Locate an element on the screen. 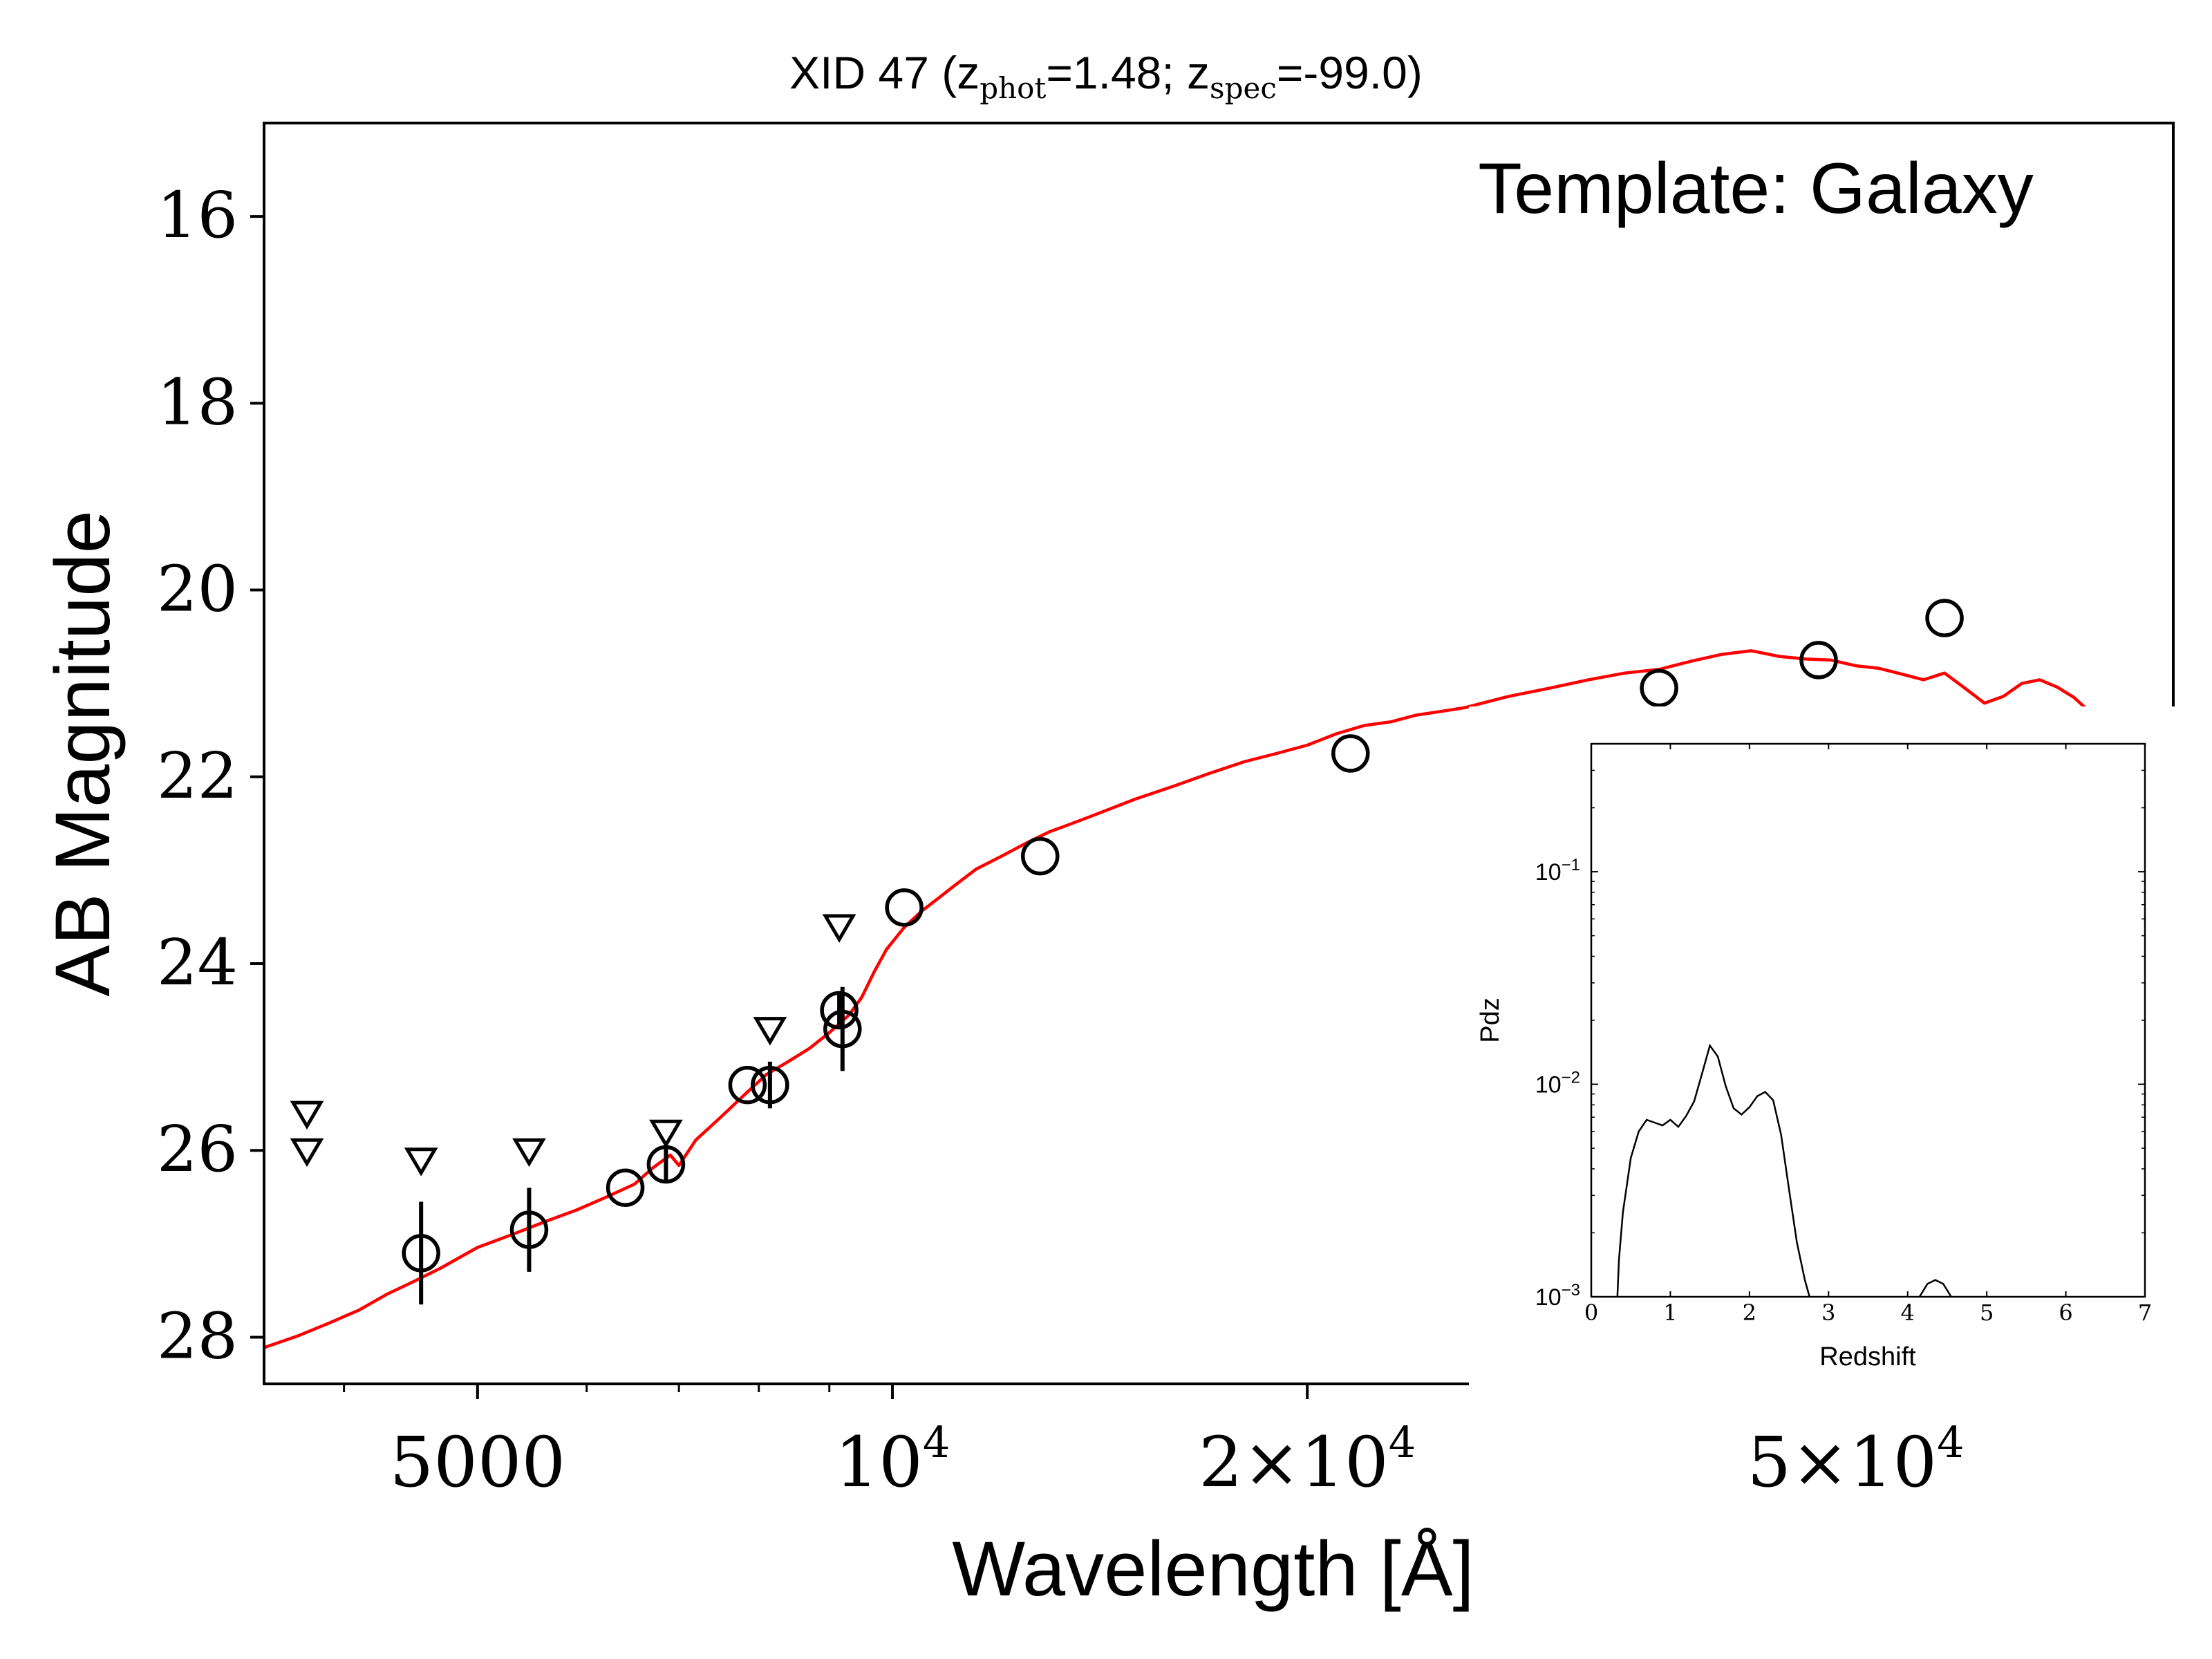 The width and height of the screenshot is (2212, 1659). y-tick-label: 24 is located at coordinates (198, 963).